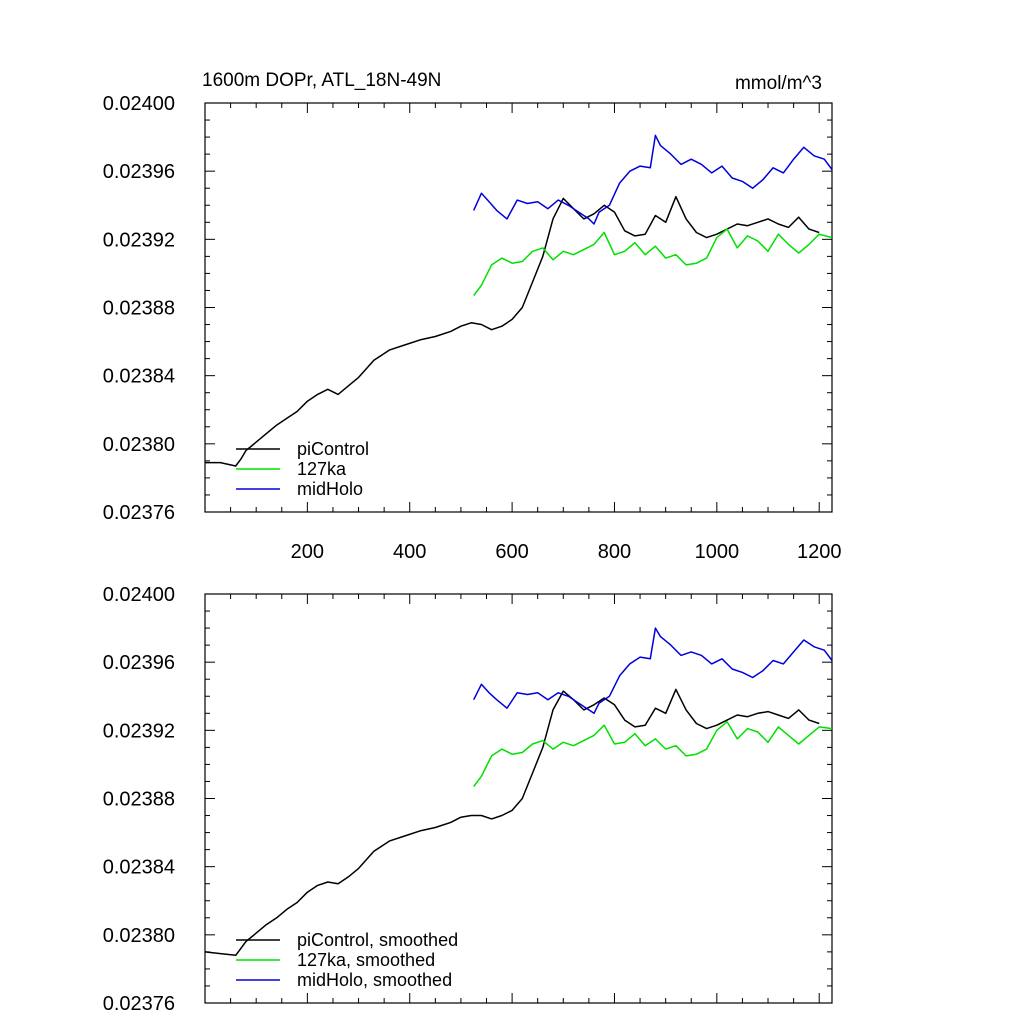  What do you see at coordinates (819, 552) in the screenshot?
I see `x-tick-label: 1200` at bounding box center [819, 552].